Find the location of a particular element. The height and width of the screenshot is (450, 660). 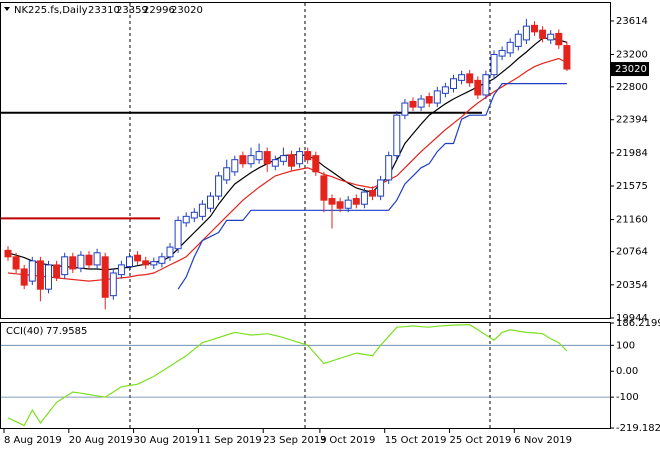

y-tick-label: 23200 is located at coordinates (632, 54).